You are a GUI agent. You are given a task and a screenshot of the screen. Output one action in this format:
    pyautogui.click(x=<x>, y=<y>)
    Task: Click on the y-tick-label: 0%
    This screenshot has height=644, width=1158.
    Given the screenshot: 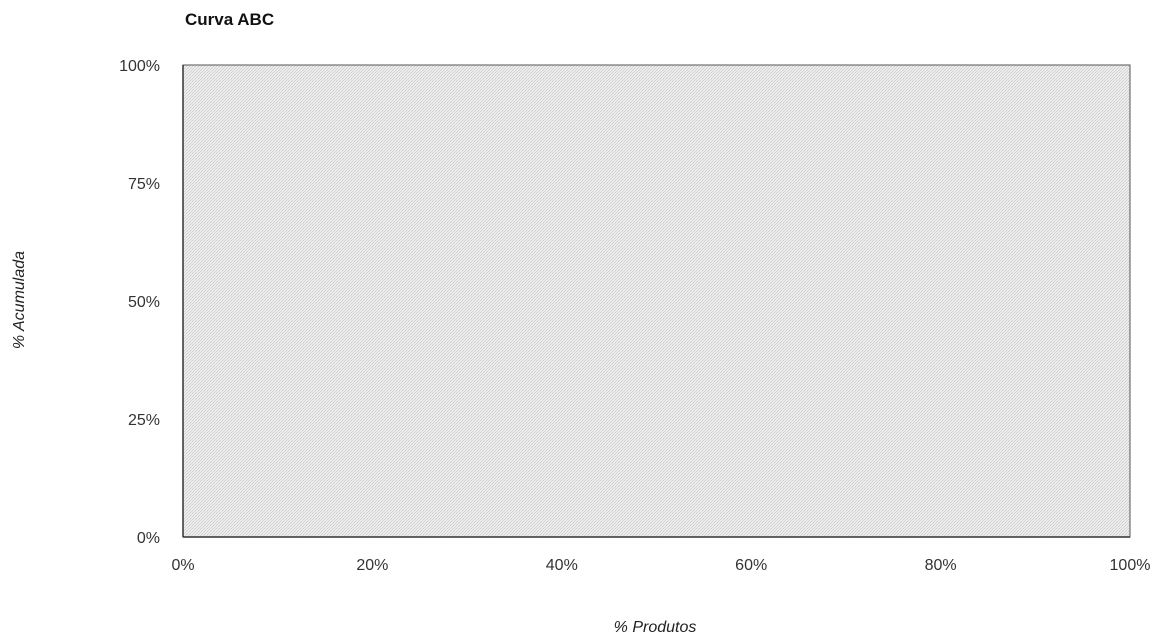 What is the action you would take?
    pyautogui.click(x=148, y=538)
    